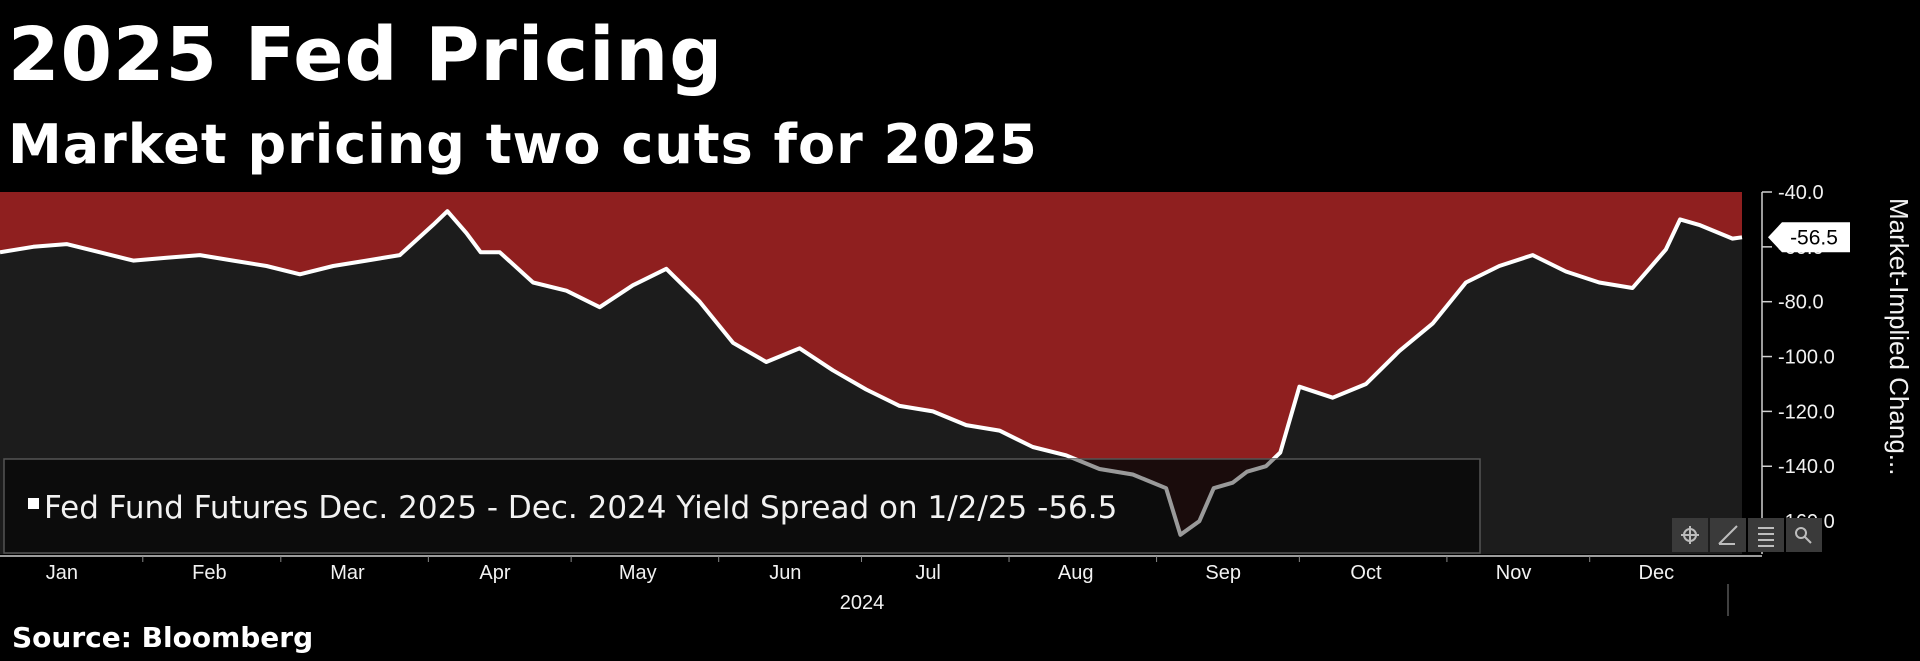 The image size is (1920, 661). What do you see at coordinates (347, 573) in the screenshot?
I see `x-tick-label: Mar` at bounding box center [347, 573].